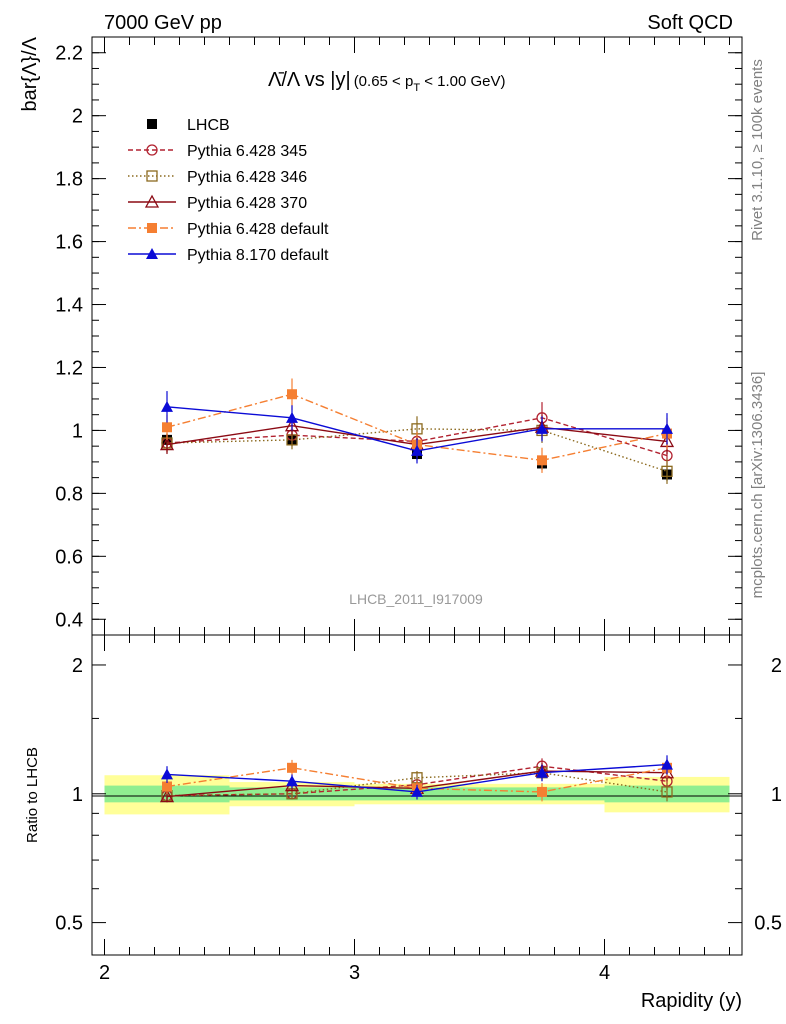 The height and width of the screenshot is (1024, 786). What do you see at coordinates (309, 80) in the screenshot?
I see `plot-title-main: Λ̄/Λ vs |y|` at bounding box center [309, 80].